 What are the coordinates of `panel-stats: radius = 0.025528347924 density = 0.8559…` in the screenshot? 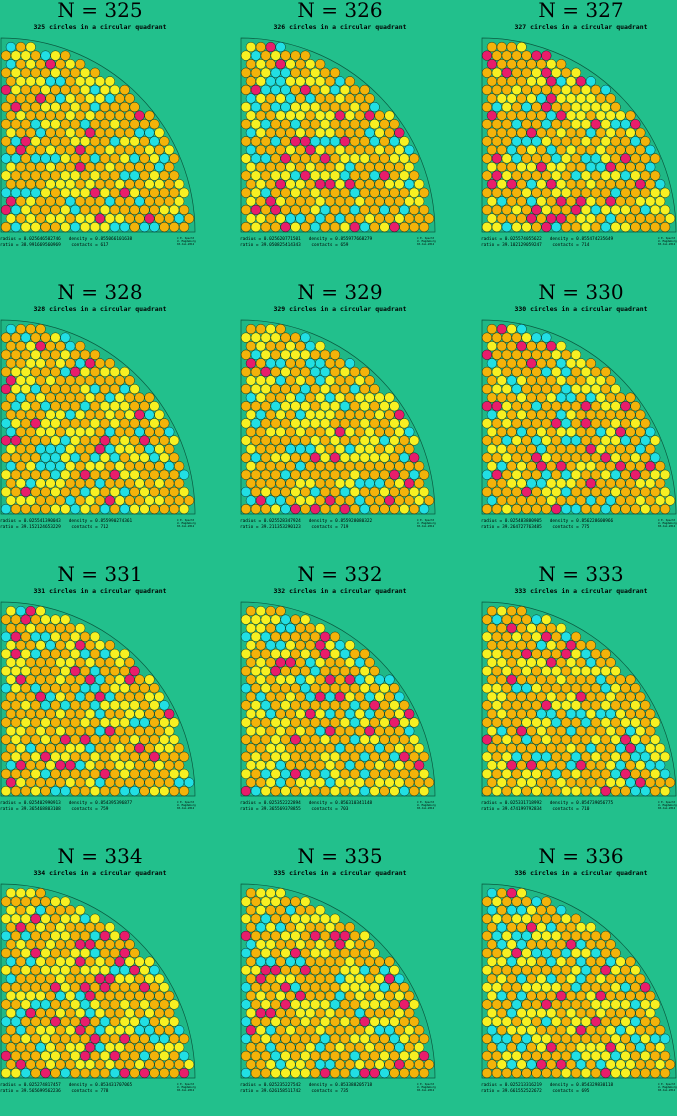 It's located at (306, 525).